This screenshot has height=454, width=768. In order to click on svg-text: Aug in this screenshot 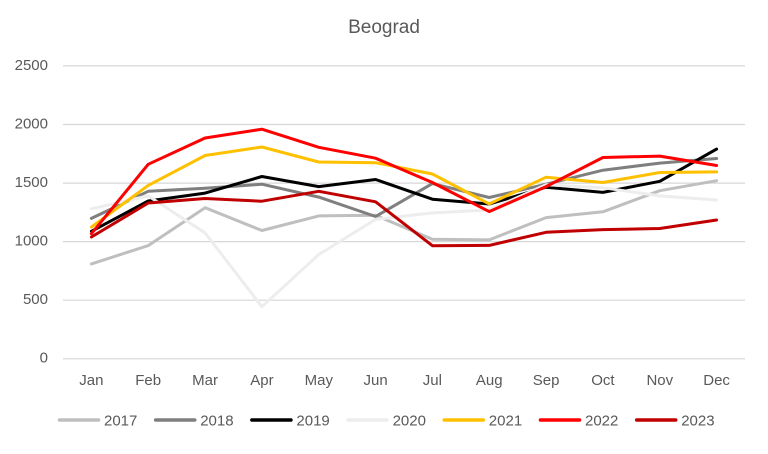, I will do `click(489, 380)`.